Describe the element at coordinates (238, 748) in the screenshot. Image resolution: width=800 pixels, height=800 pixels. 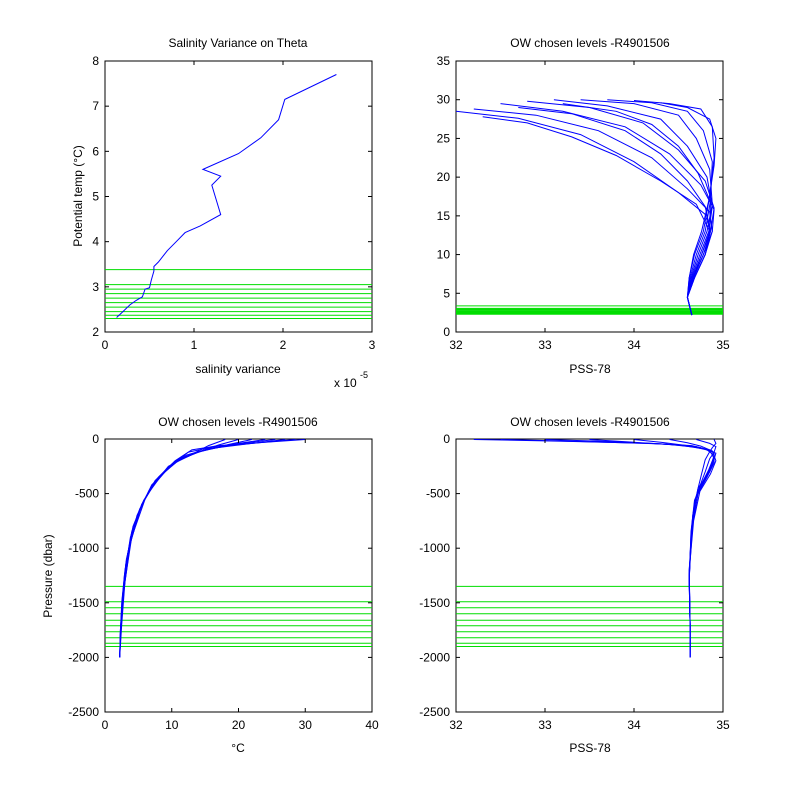
I see `x-axis-label: °C` at that location.